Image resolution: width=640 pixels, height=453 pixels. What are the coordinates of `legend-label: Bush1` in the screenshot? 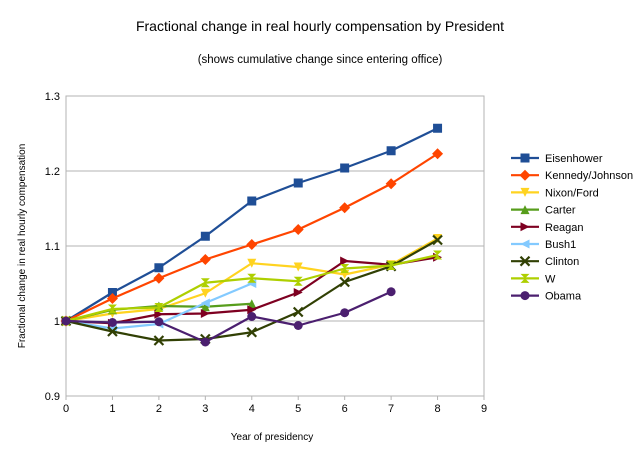 It's located at (560, 245).